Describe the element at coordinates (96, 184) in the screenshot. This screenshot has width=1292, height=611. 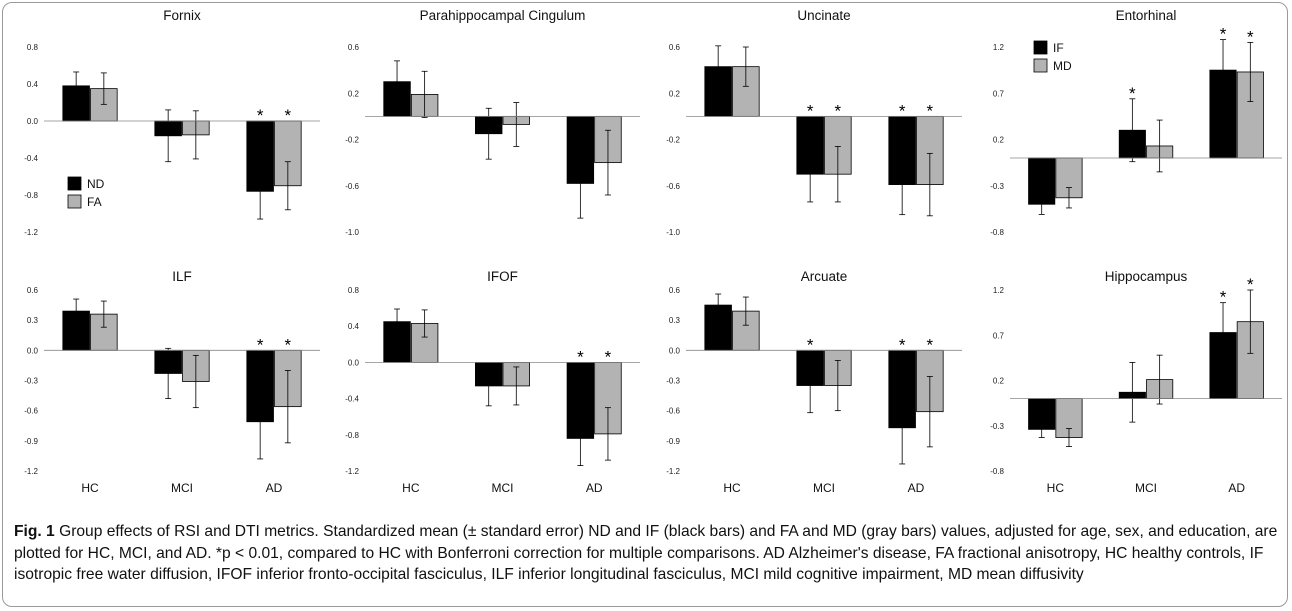
I see `legend-label: ND` at that location.